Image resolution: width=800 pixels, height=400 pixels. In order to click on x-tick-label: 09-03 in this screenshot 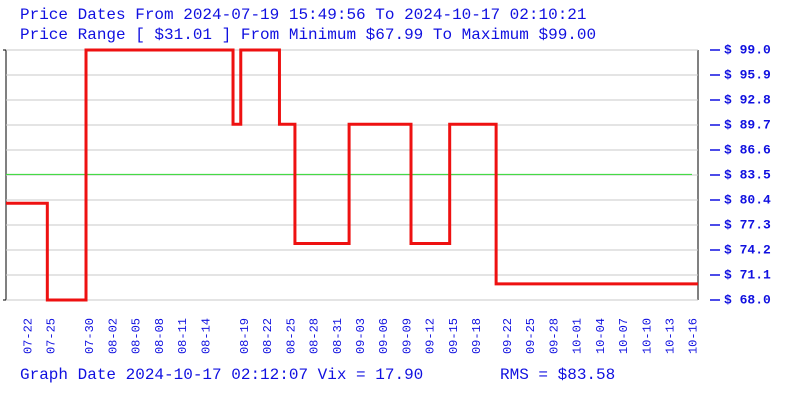, I will do `click(361, 336)`.